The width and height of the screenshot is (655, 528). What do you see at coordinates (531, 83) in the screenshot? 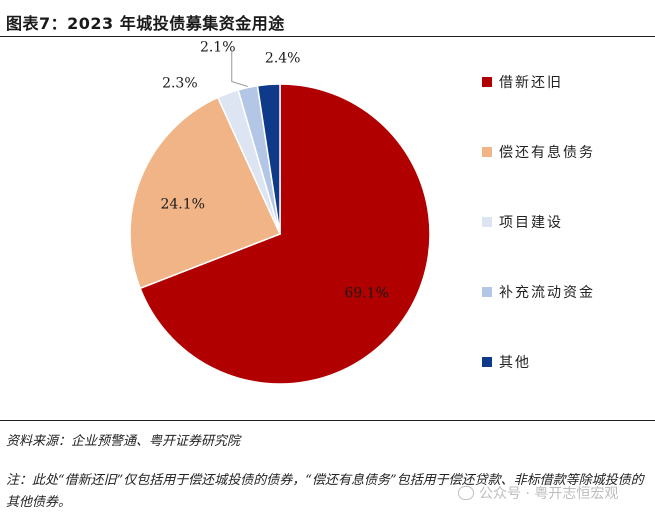
I see `legend-label: 借新还旧` at bounding box center [531, 83].